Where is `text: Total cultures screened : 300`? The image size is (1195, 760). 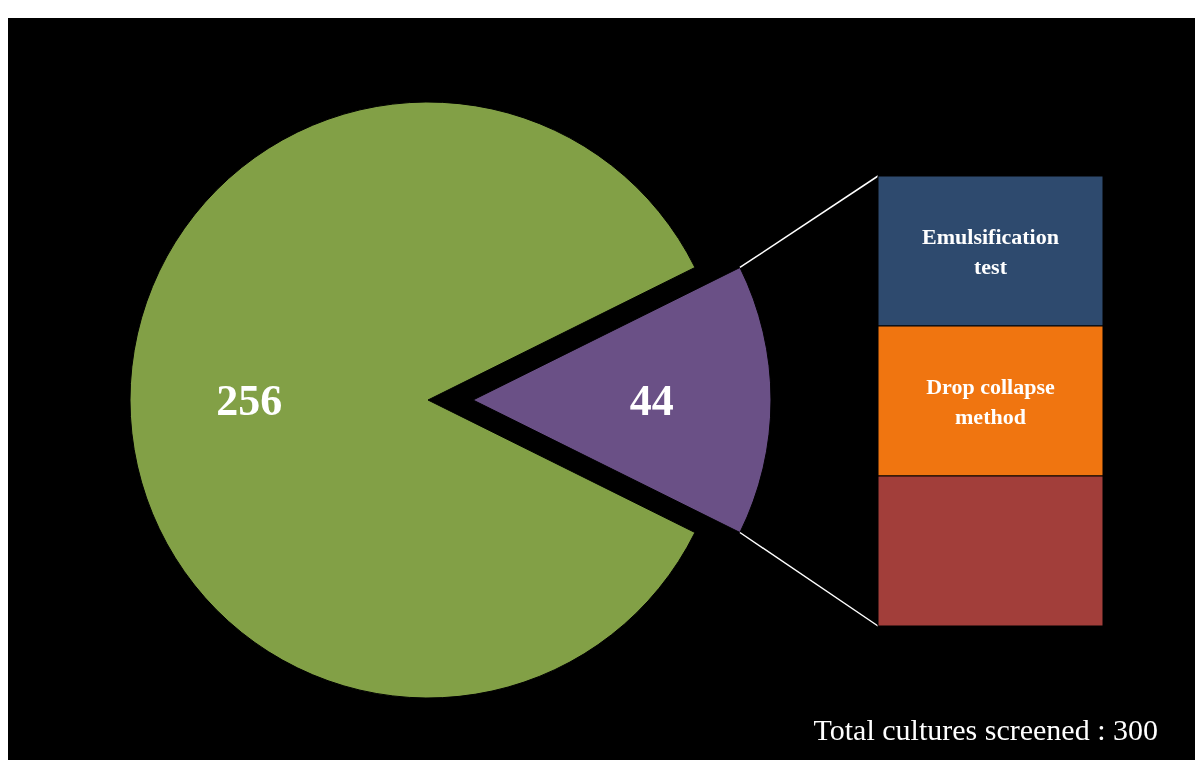
text: Total cultures screened : 300 is located at coordinates (985, 729).